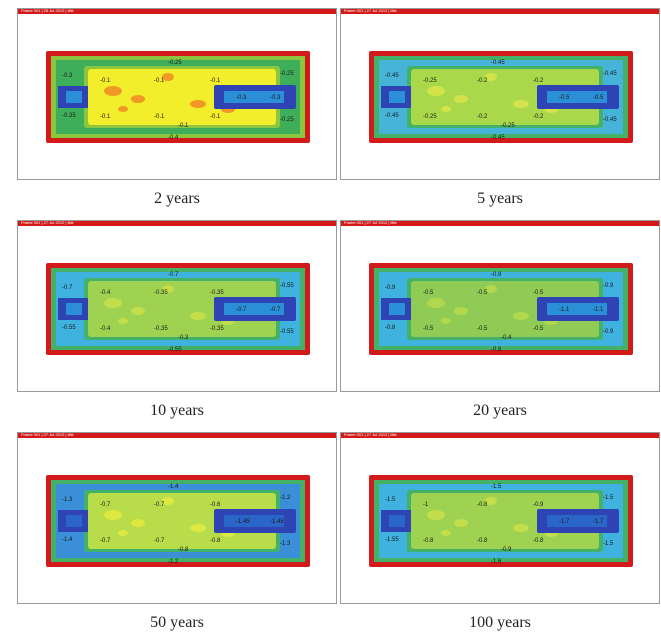 Image resolution: width=661 pixels, height=642 pixels. What do you see at coordinates (392, 540) in the screenshot?
I see `contour-ring-label: -1.55` at bounding box center [392, 540].